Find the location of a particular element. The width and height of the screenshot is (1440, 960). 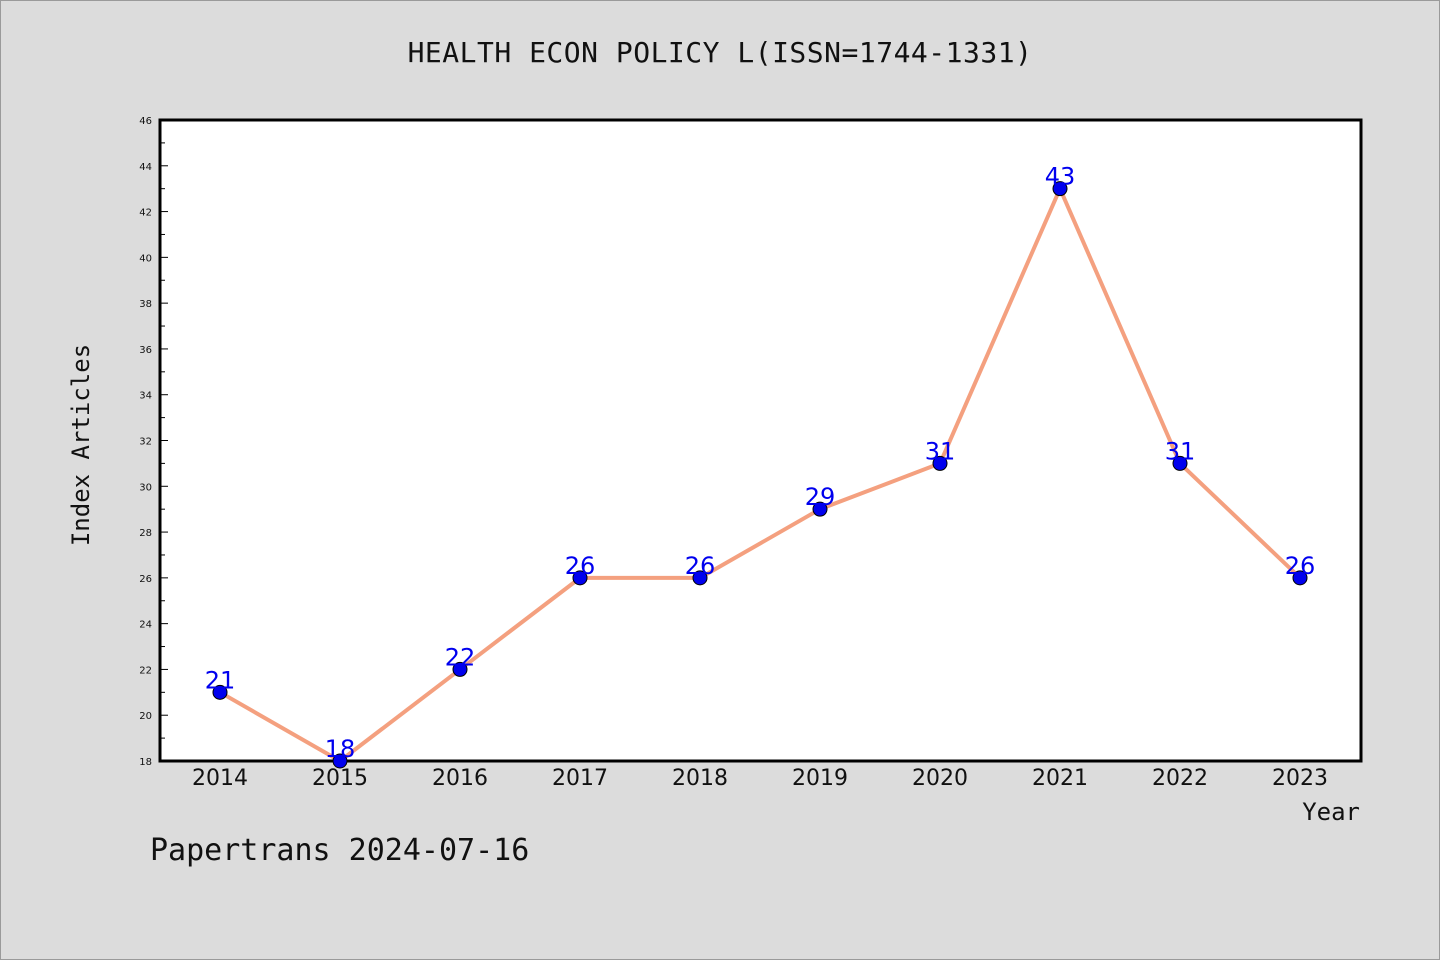

y-tick-label: 26 is located at coordinates (145, 579).